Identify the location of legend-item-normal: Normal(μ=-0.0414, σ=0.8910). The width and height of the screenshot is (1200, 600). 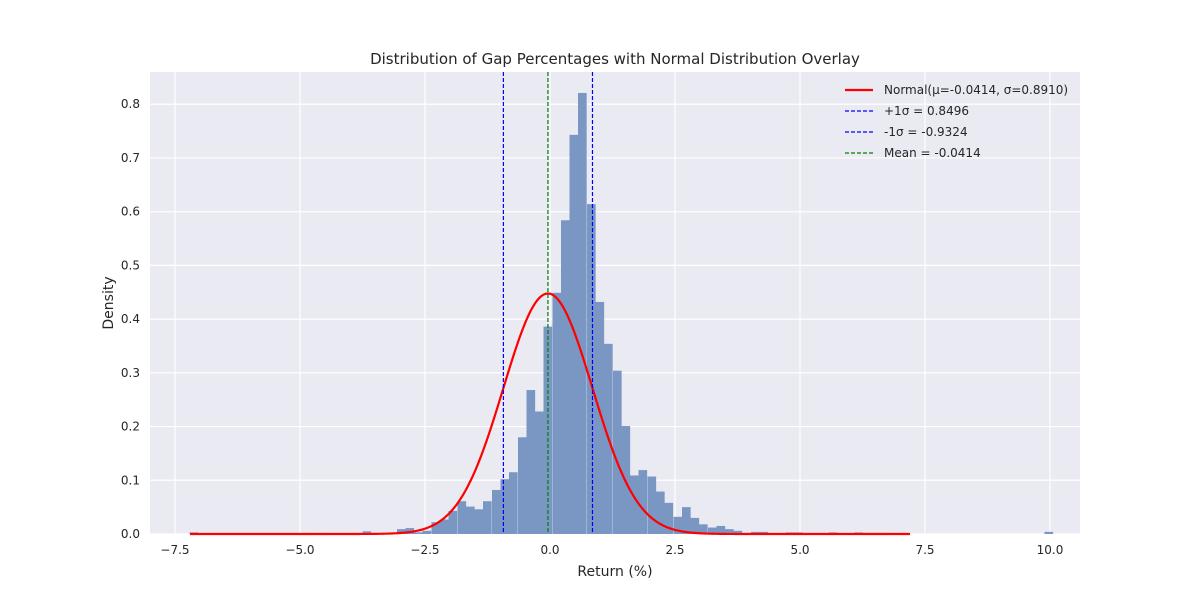
(956, 90).